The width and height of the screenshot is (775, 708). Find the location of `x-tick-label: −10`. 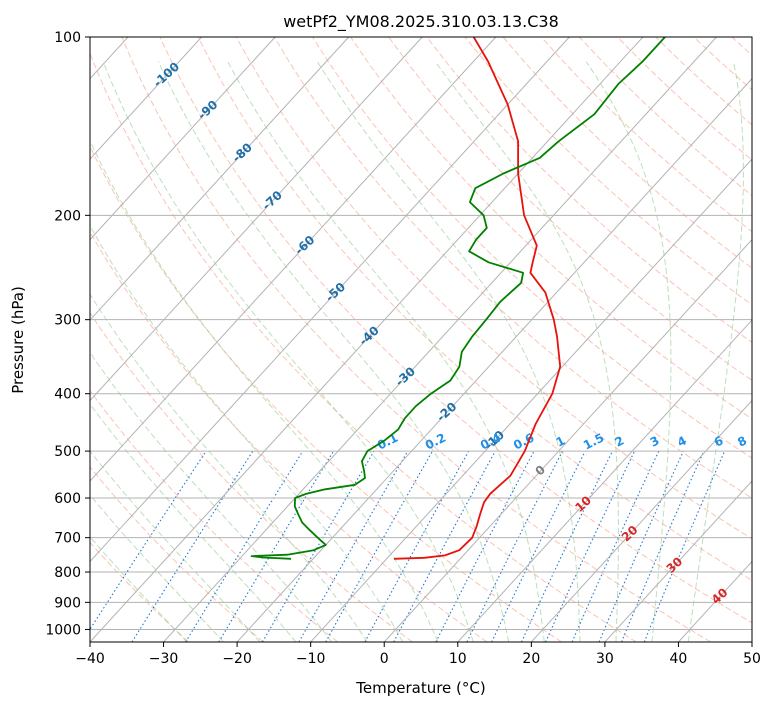

x-tick-label: −10 is located at coordinates (311, 659).